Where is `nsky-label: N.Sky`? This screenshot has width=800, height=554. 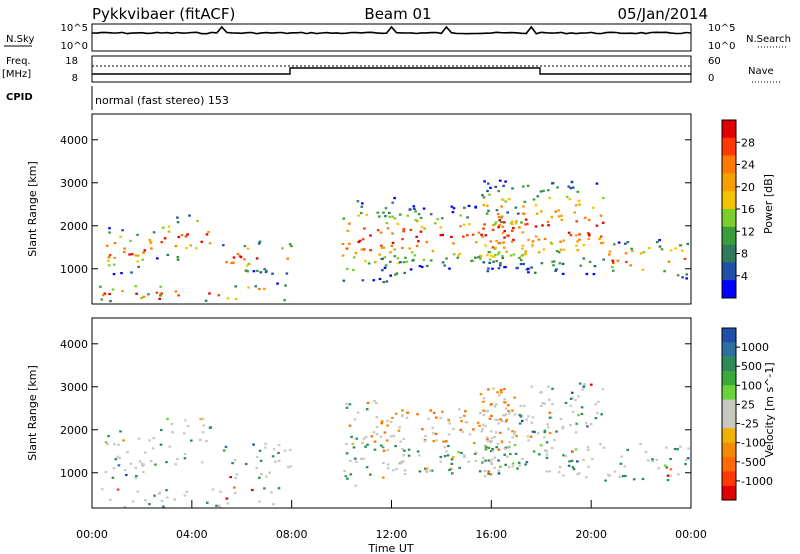
nsky-label: N.Sky is located at coordinates (20, 39).